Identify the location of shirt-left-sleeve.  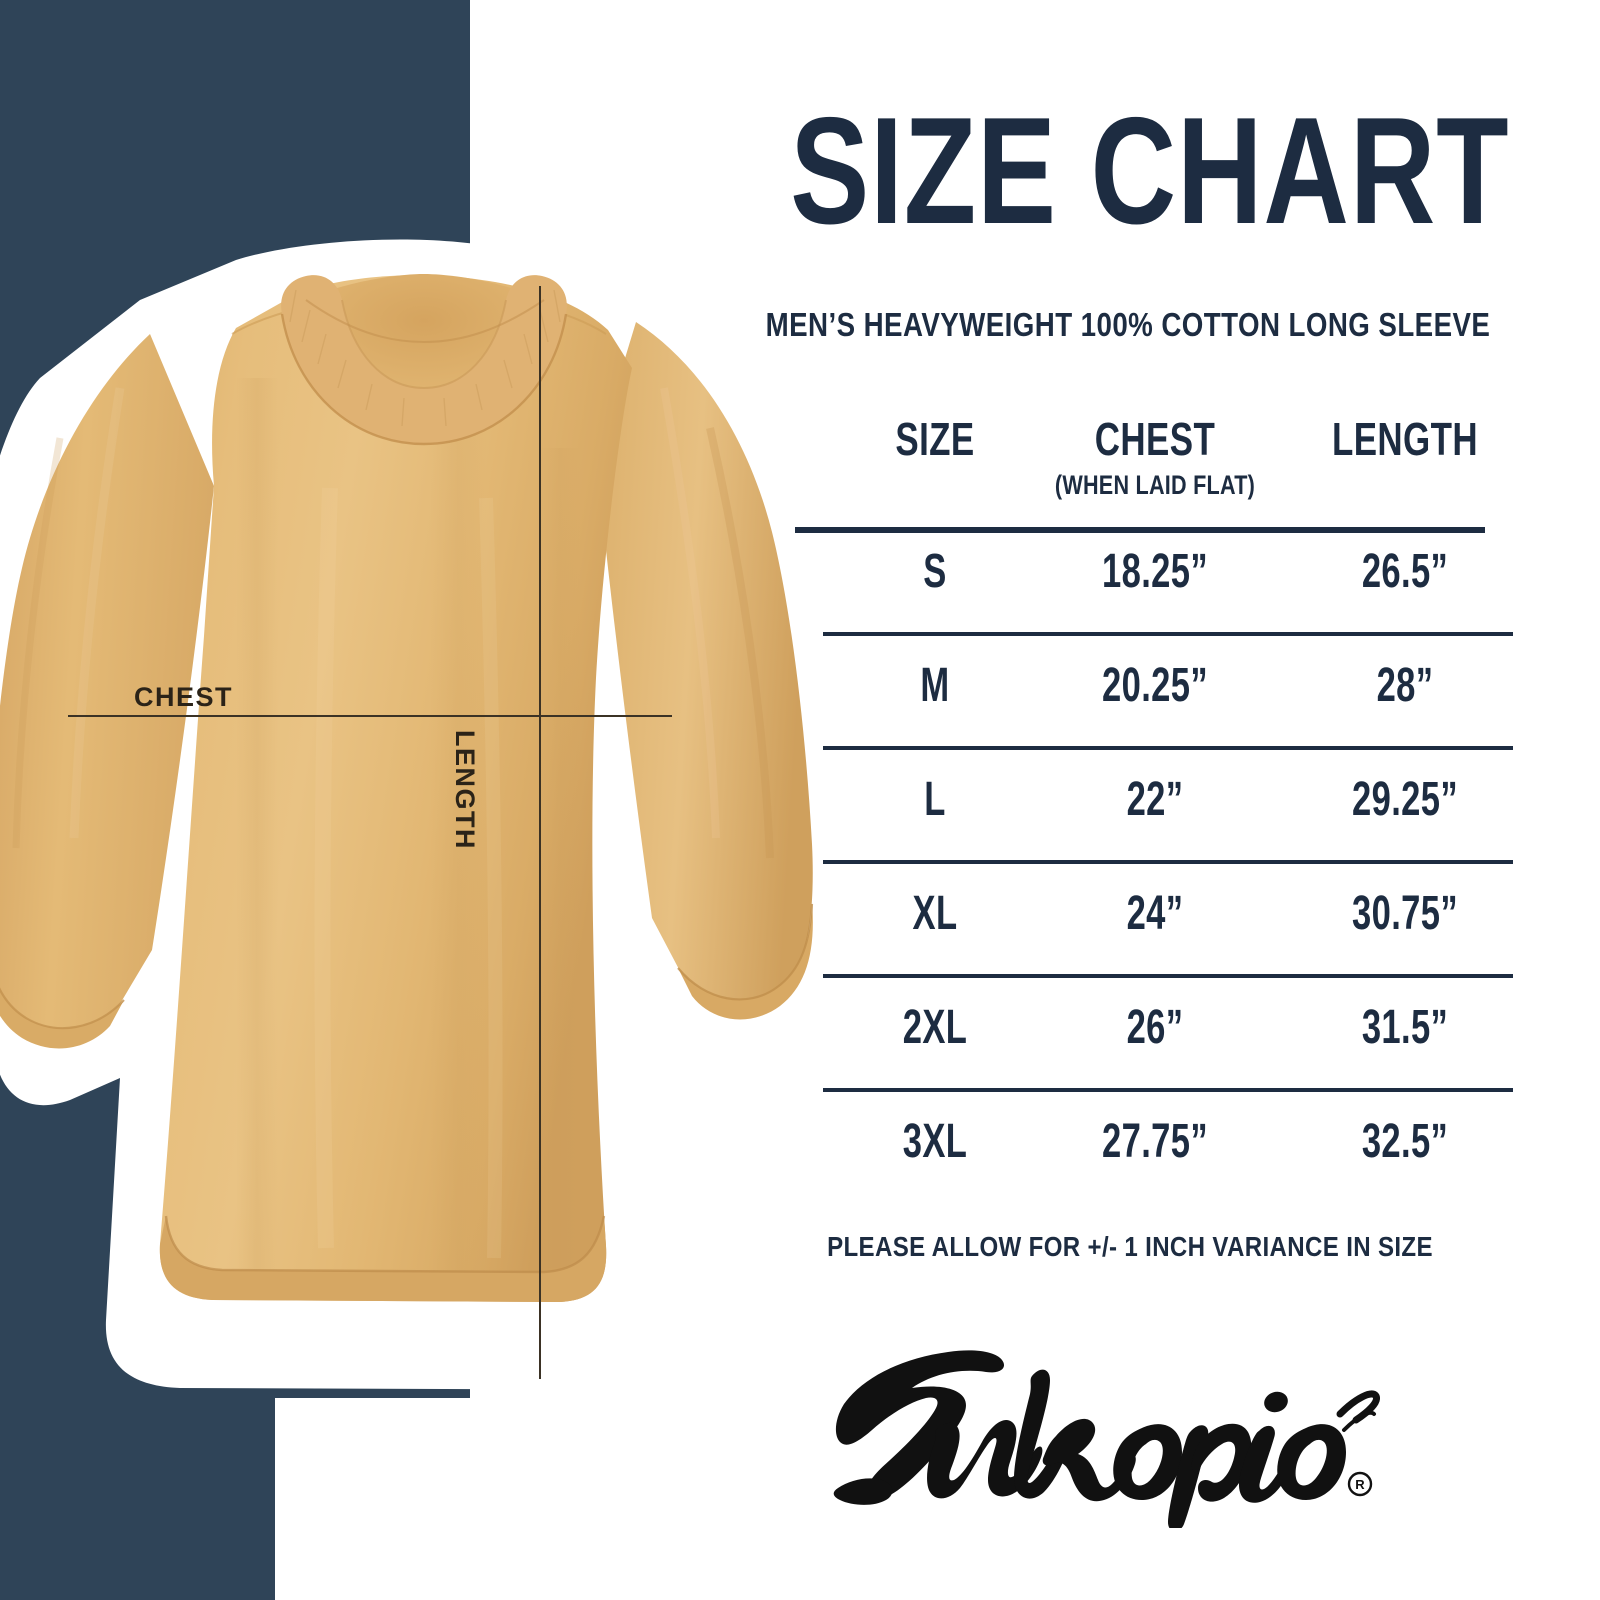
(107, 691).